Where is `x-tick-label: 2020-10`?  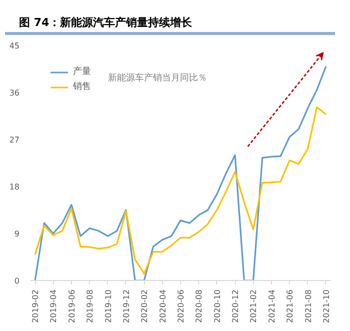
x-tick-label: 2020-10 is located at coordinates (217, 306).